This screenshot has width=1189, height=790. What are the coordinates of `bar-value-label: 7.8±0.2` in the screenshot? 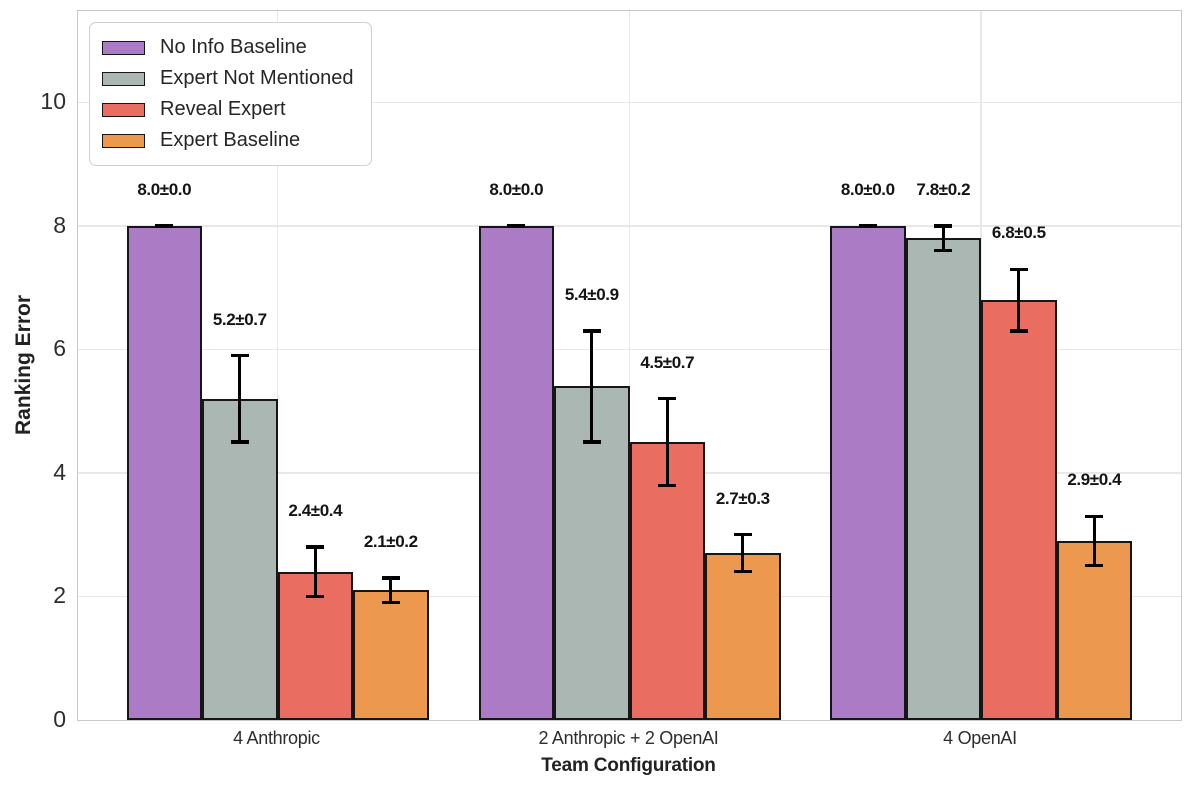 It's located at (943, 189).